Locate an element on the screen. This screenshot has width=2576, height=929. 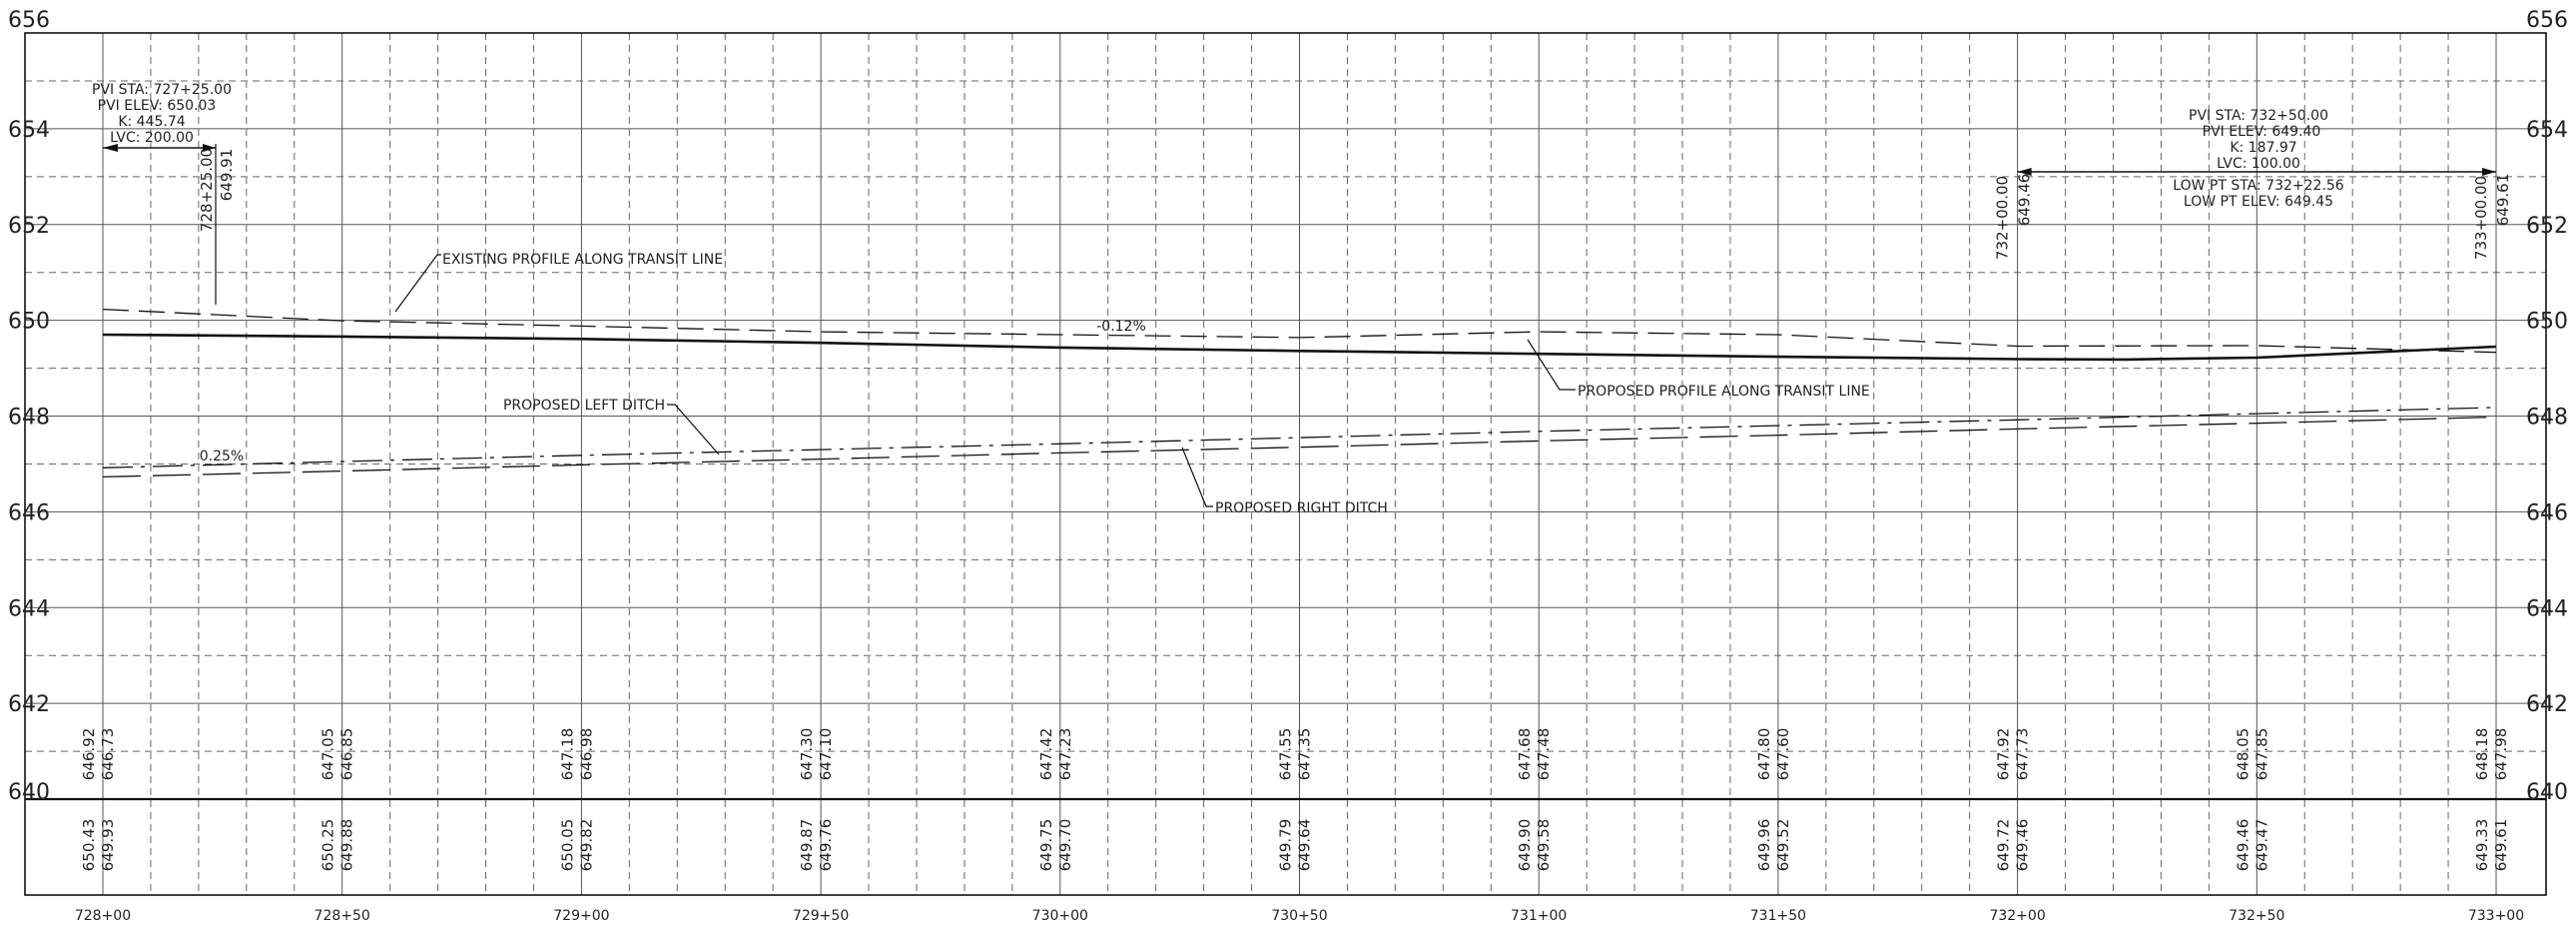
proposed-elev-label: 649.58 is located at coordinates (1544, 845).